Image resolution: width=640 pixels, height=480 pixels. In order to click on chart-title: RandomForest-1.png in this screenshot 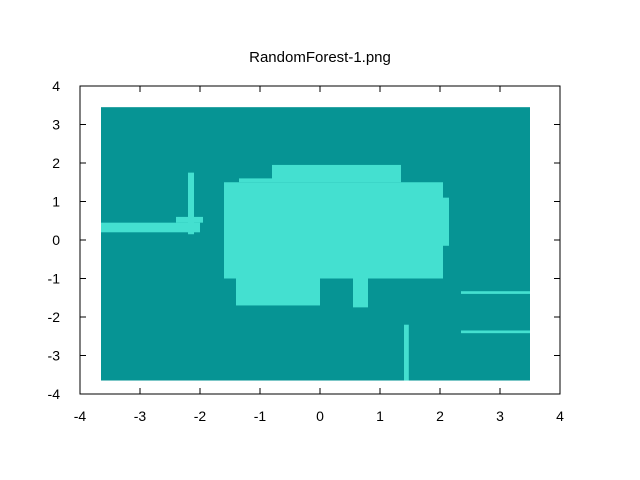, I will do `click(320, 57)`.